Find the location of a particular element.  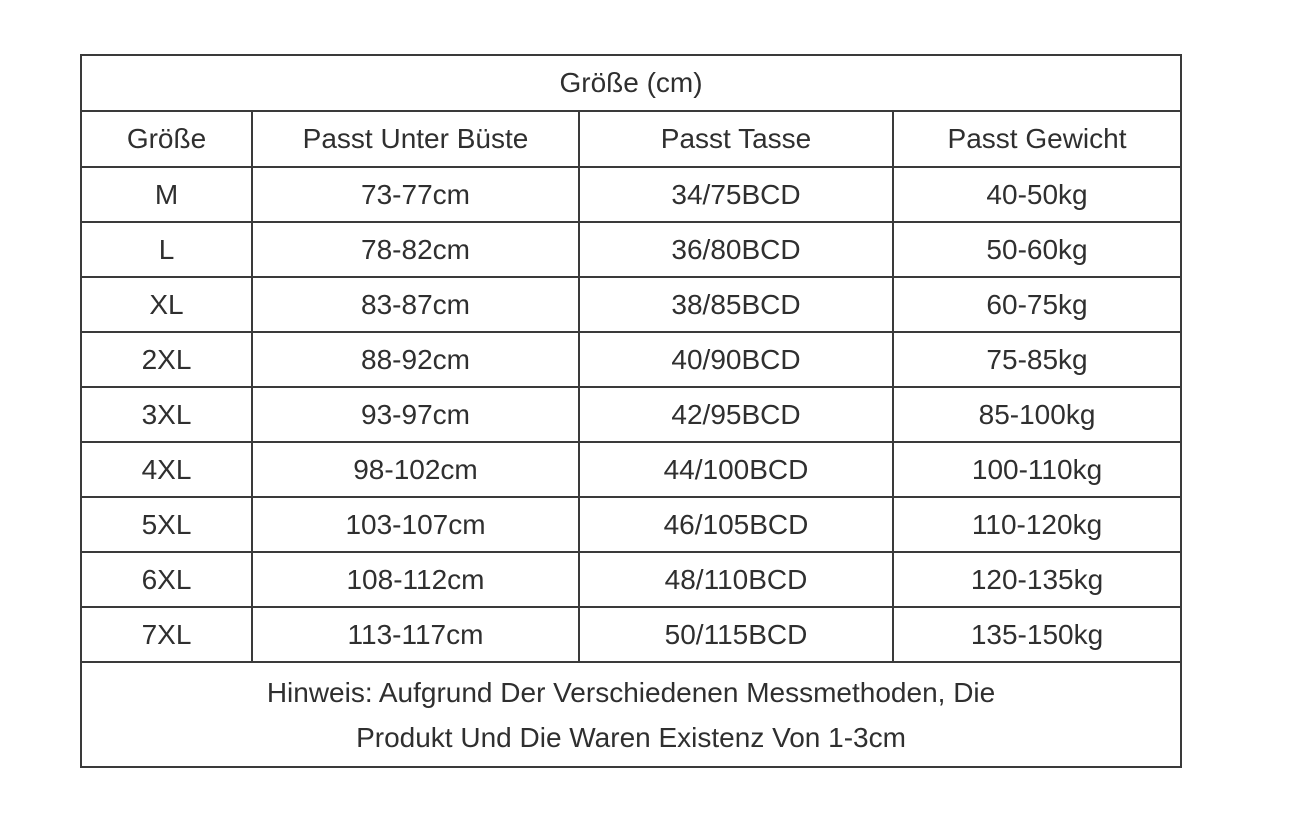

size-cell: 6XL is located at coordinates (166, 579).